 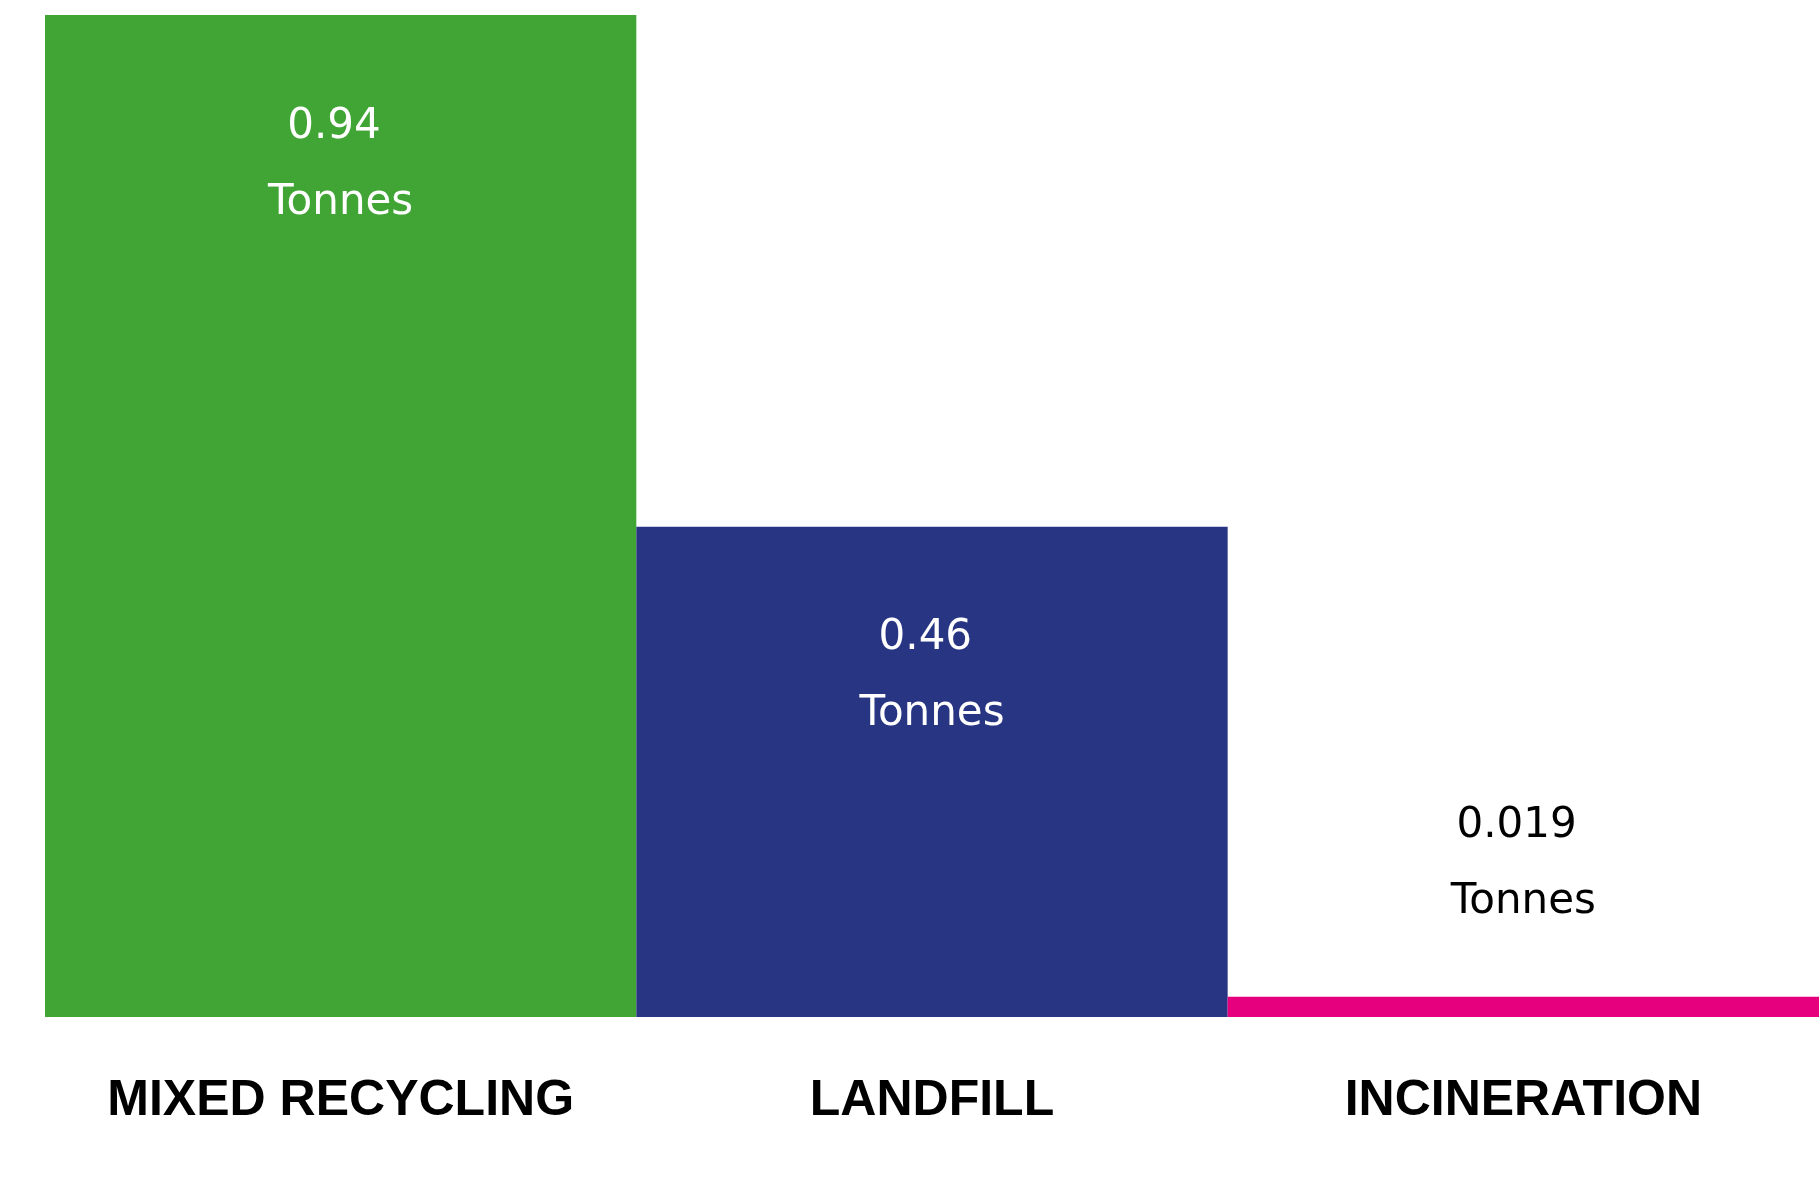 I want to click on data-label: 0.94 Tonnes, so click(x=340, y=161).